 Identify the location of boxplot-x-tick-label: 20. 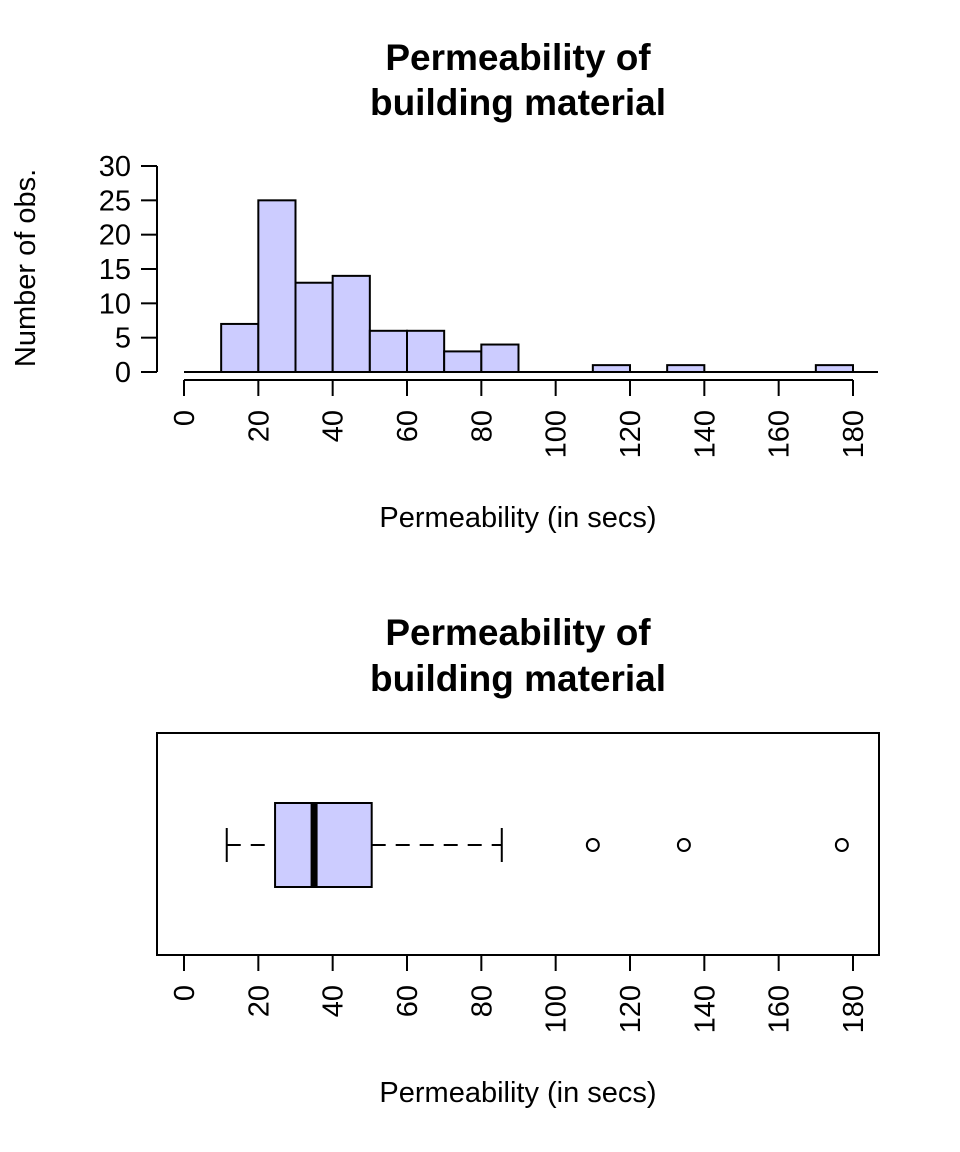
(259, 1001).